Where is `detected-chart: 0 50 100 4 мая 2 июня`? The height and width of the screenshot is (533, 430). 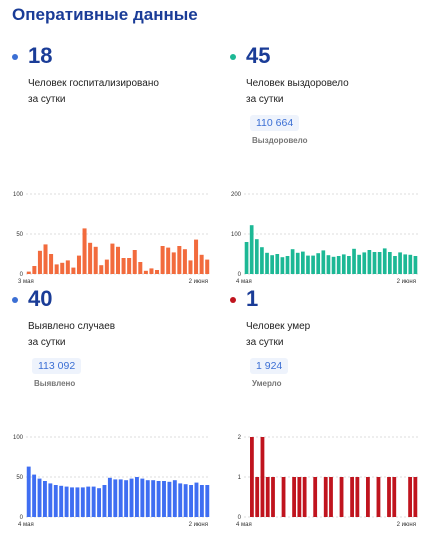 detected-chart: 0 50 100 4 мая 2 июня is located at coordinates (111, 481).